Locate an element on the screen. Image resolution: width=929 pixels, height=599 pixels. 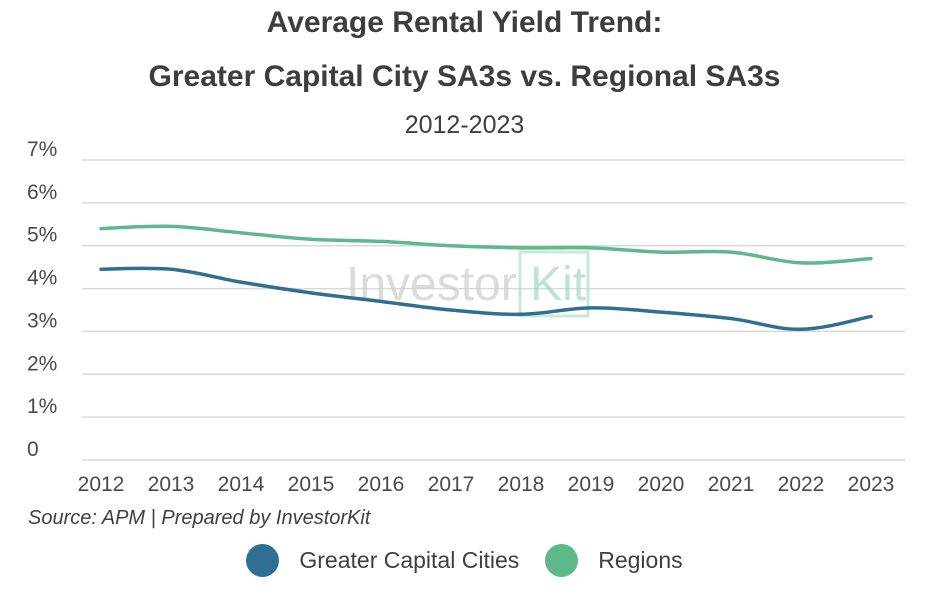
x-tick-label: 2020 is located at coordinates (661, 484).